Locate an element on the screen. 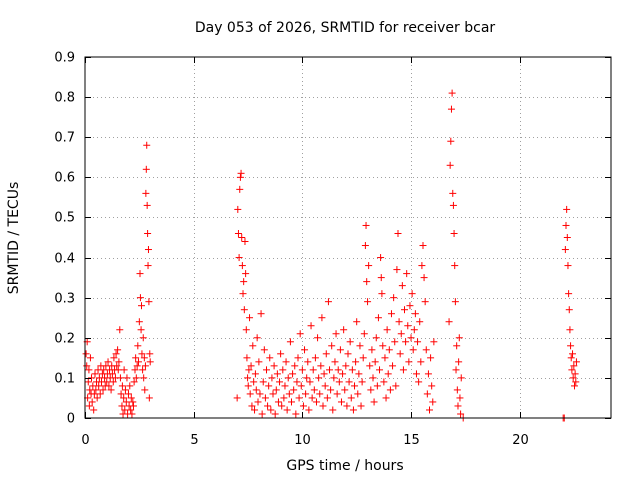  y-tick-label: 0.5 is located at coordinates (64, 218).